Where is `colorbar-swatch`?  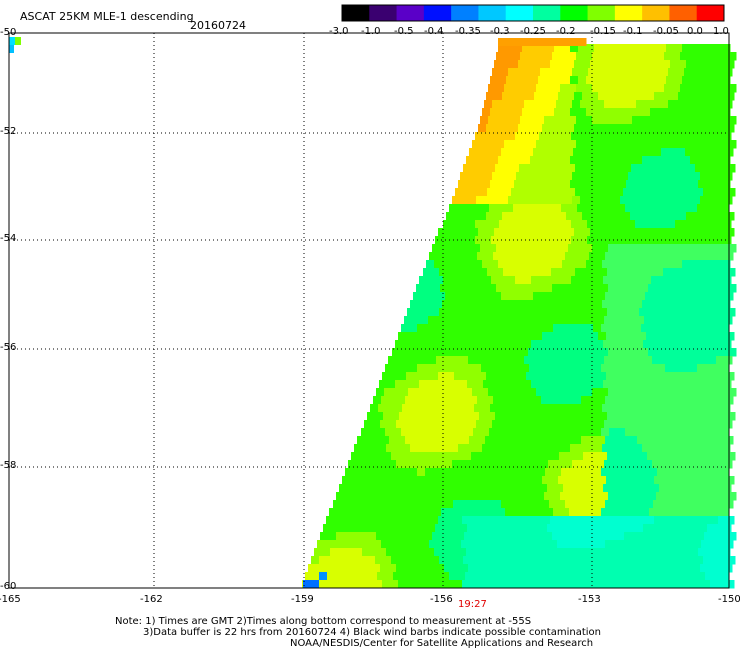
colorbar-swatch is located at coordinates (628, 13).